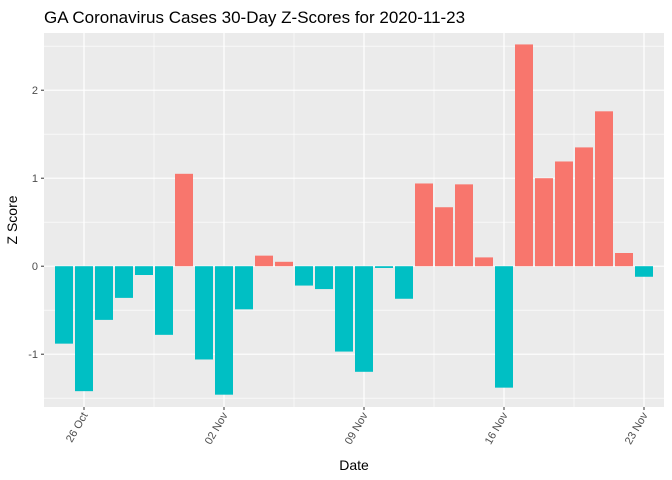 This screenshot has width=672, height=480. I want to click on x-axis-ticks: 26 Oct 02 Nov 09 Nov 16 Nov 23 Nov, so click(357, 427).